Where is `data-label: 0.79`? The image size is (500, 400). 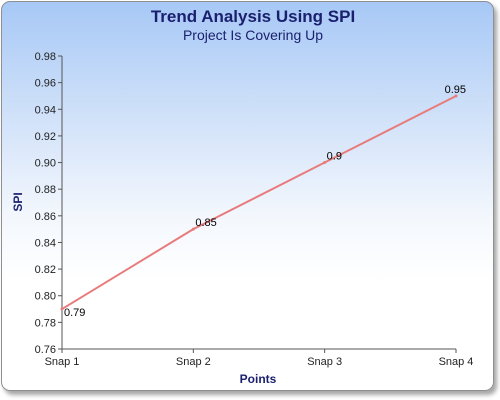 data-label: 0.79 is located at coordinates (74, 313).